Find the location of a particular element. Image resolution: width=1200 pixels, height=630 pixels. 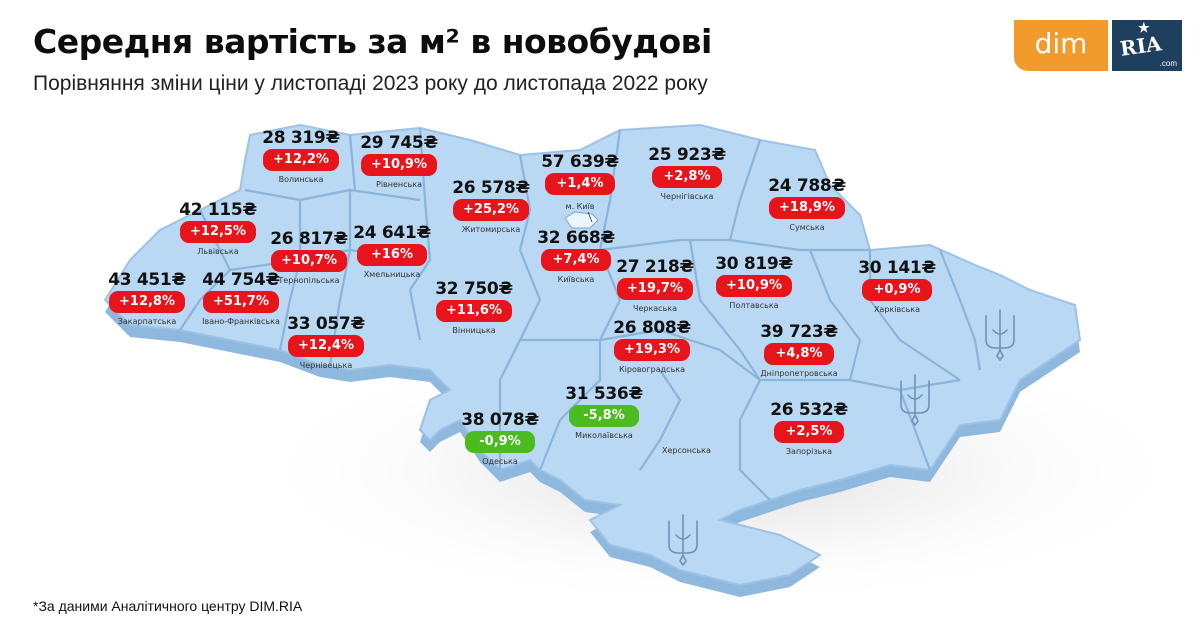

change-badge: +4,8% is located at coordinates (799, 354).